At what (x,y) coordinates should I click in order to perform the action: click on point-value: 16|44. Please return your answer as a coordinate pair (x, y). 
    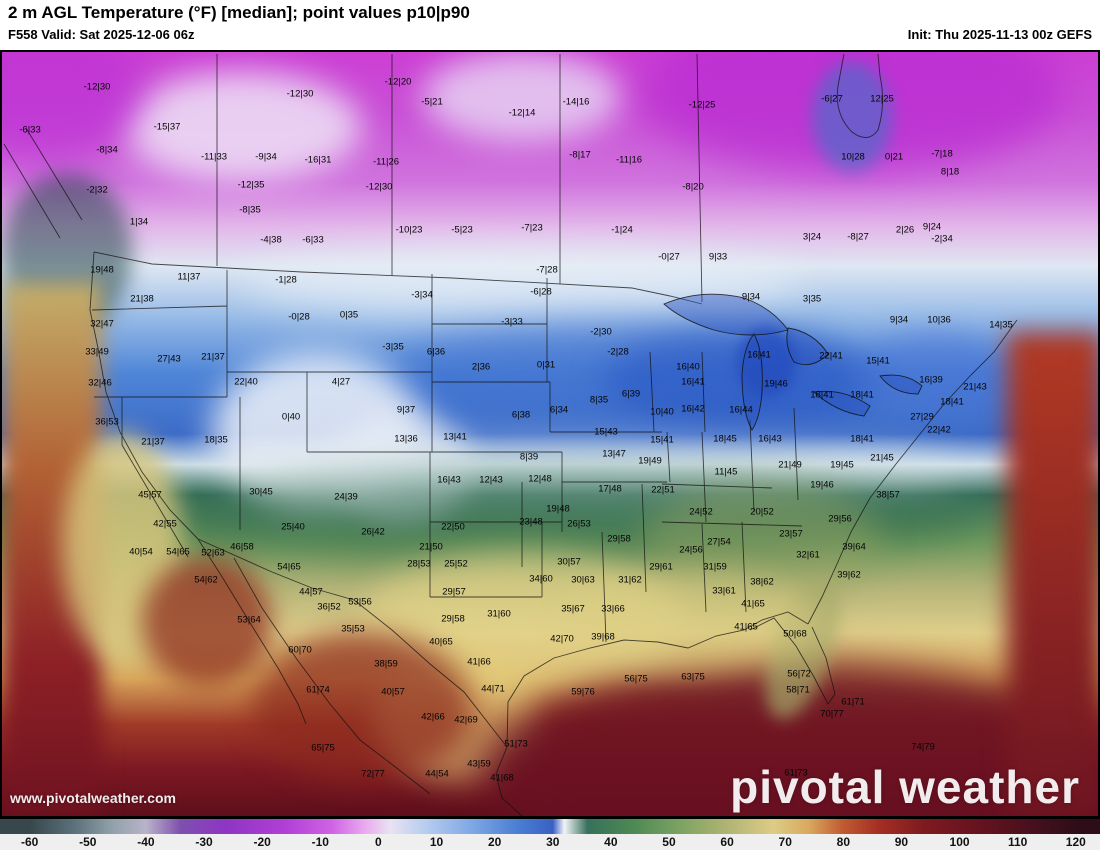
    Looking at the image, I should click on (741, 410).